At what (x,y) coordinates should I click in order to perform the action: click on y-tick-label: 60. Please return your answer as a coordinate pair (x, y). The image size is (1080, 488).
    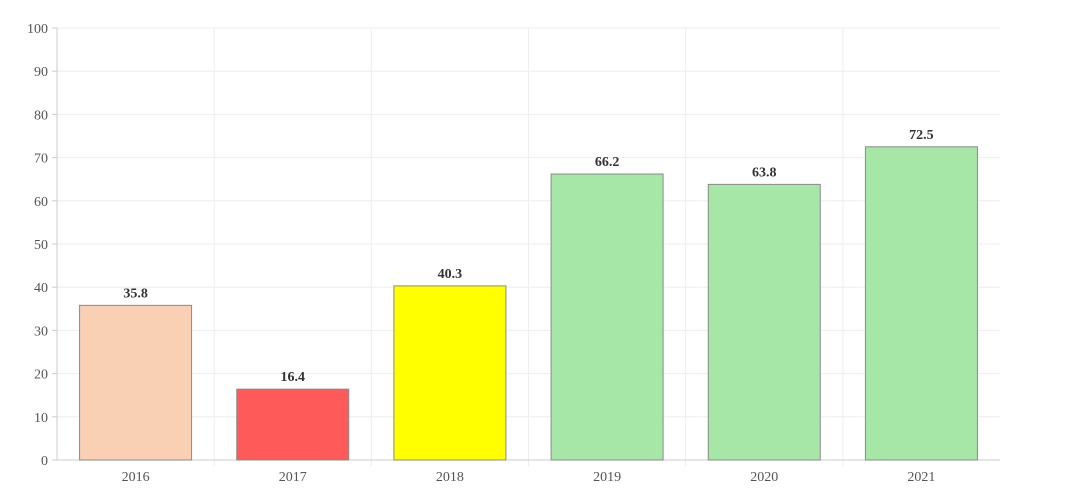
    Looking at the image, I should click on (41, 202).